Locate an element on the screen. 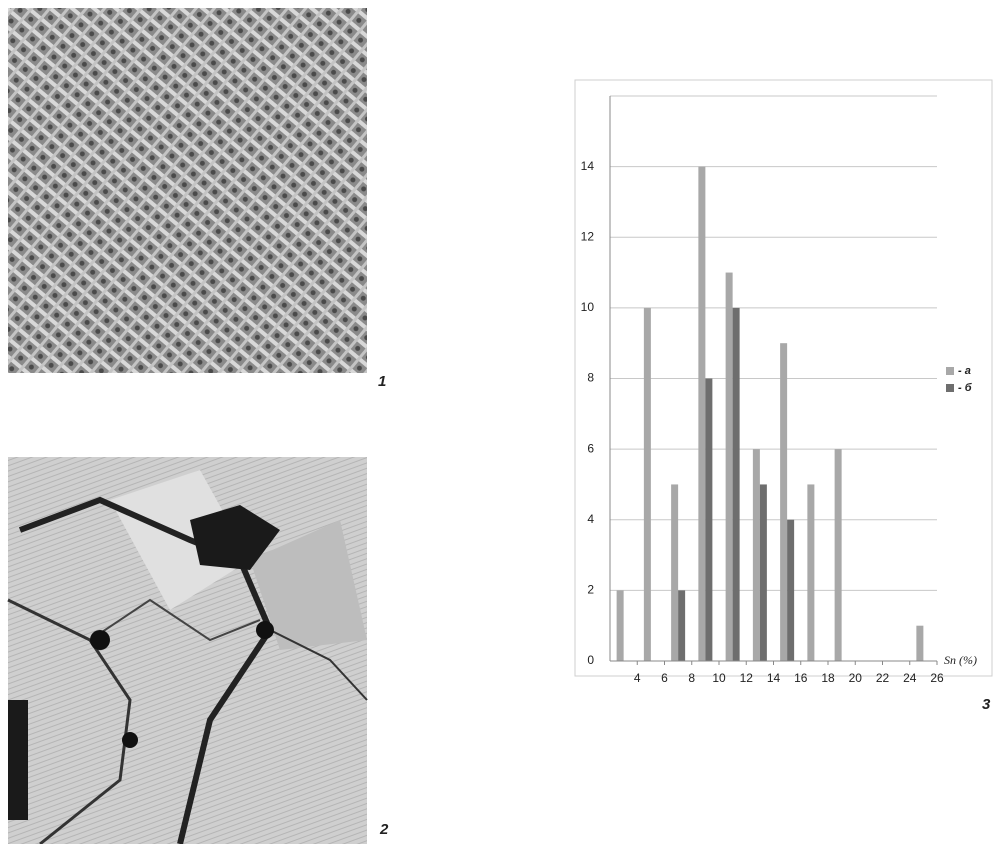  x-tick-label: 16 is located at coordinates (801, 678).